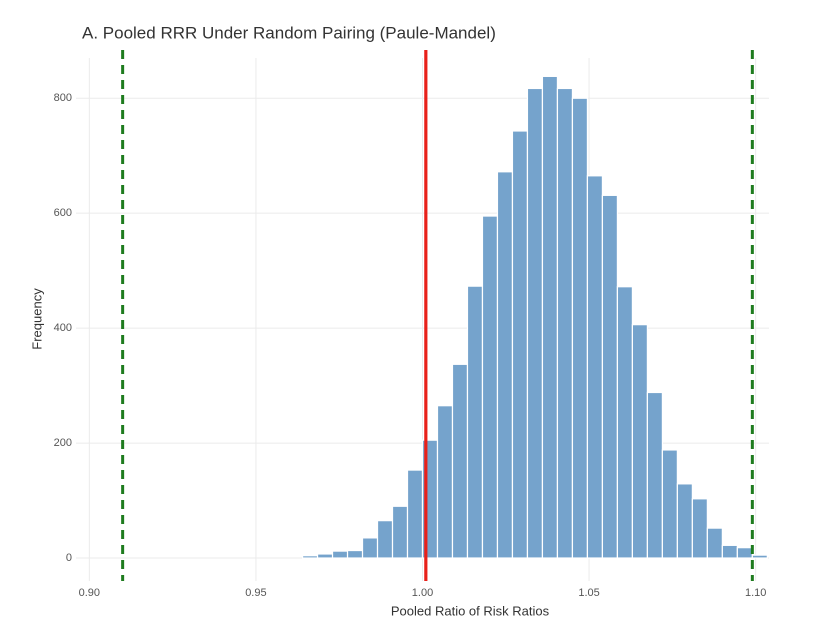 This screenshot has width=822, height=631. Describe the element at coordinates (63, 213) in the screenshot. I see `y-tick-label: 600` at that location.